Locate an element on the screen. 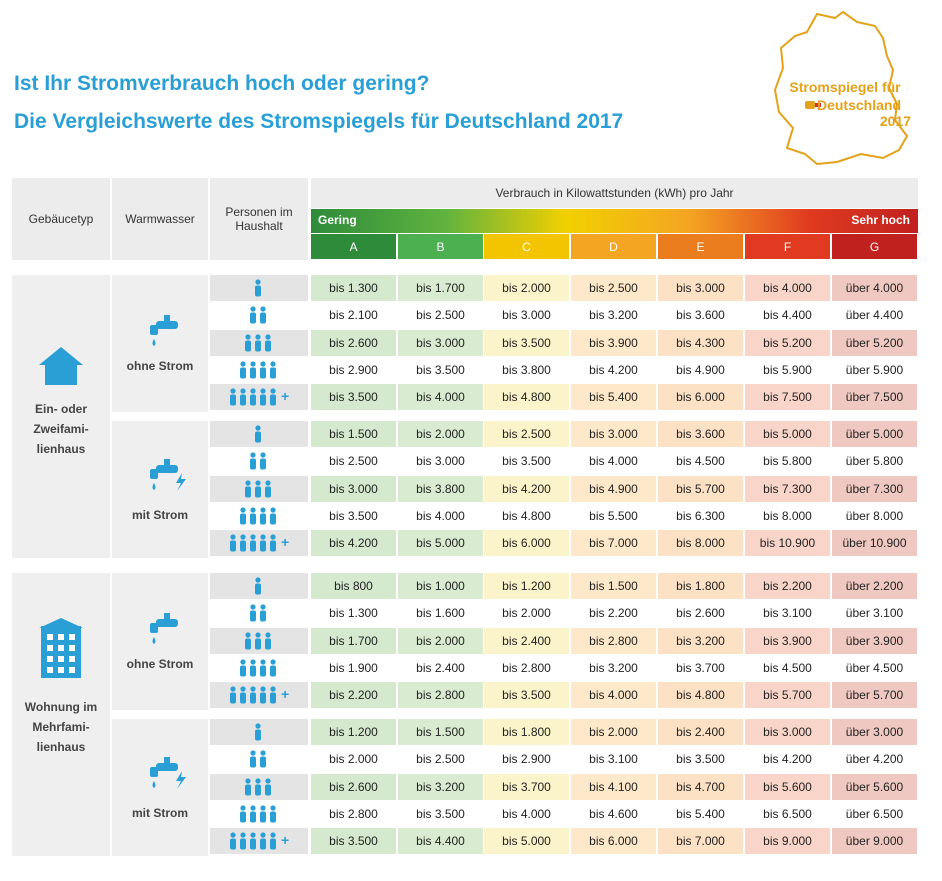  value-cell: bis 2.400 is located at coordinates (440, 667).